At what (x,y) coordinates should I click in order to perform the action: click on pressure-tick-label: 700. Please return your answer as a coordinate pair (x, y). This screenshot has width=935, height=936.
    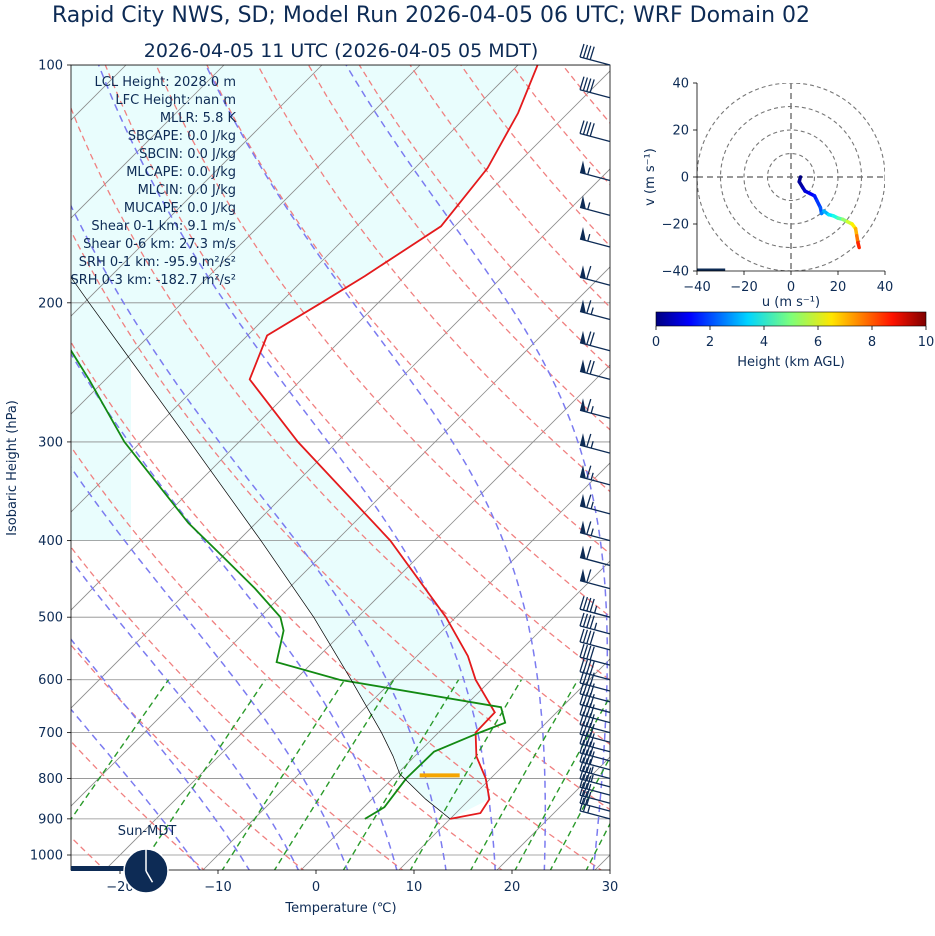
    Looking at the image, I should click on (50, 733).